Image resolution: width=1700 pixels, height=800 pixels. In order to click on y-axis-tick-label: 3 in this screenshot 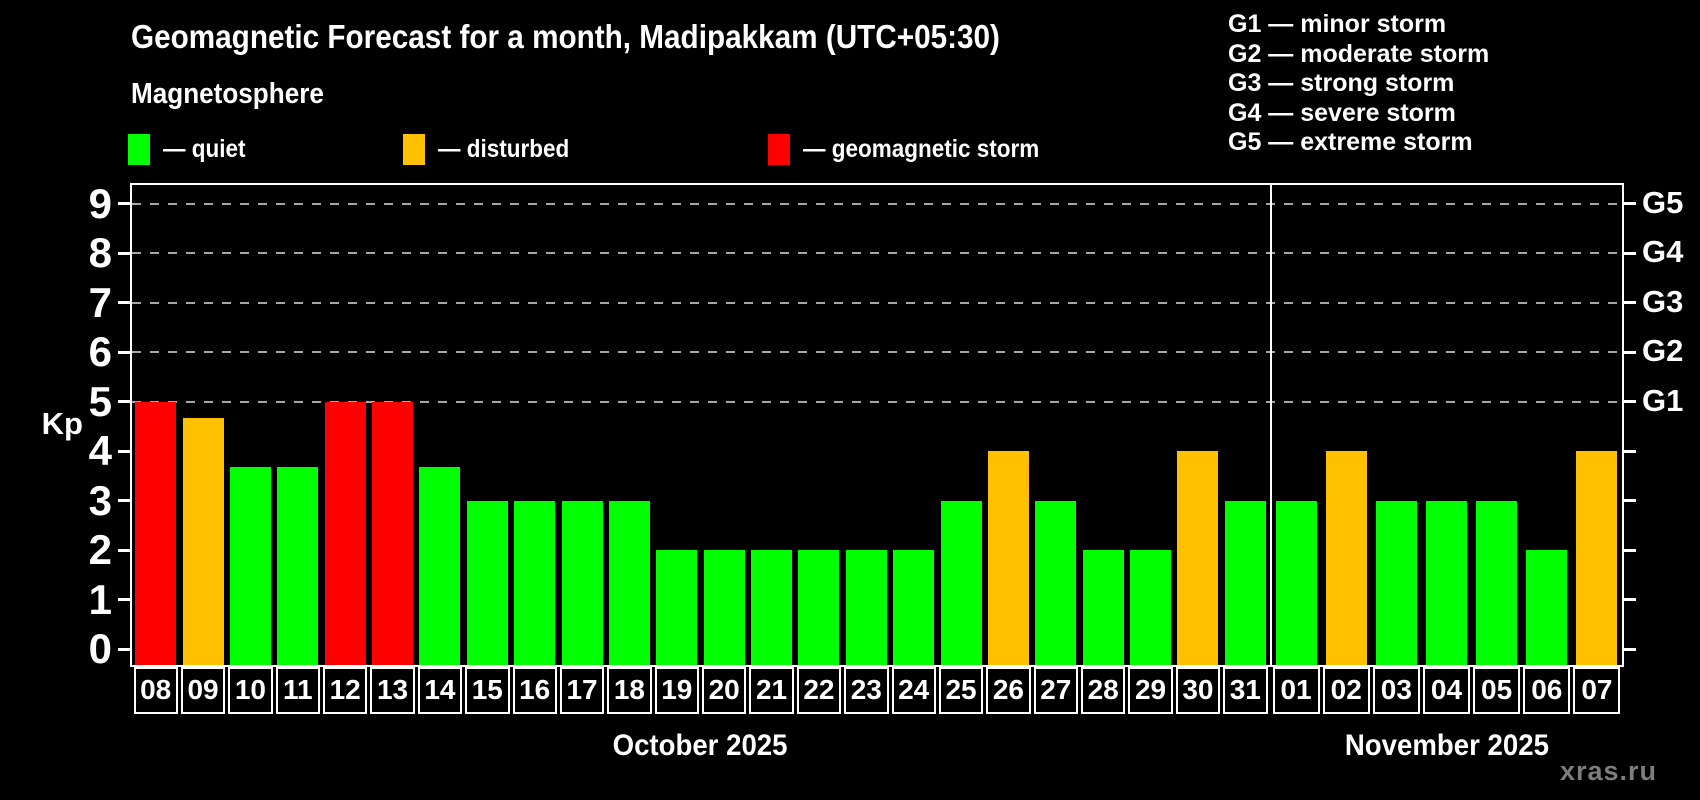, I will do `click(100, 500)`.